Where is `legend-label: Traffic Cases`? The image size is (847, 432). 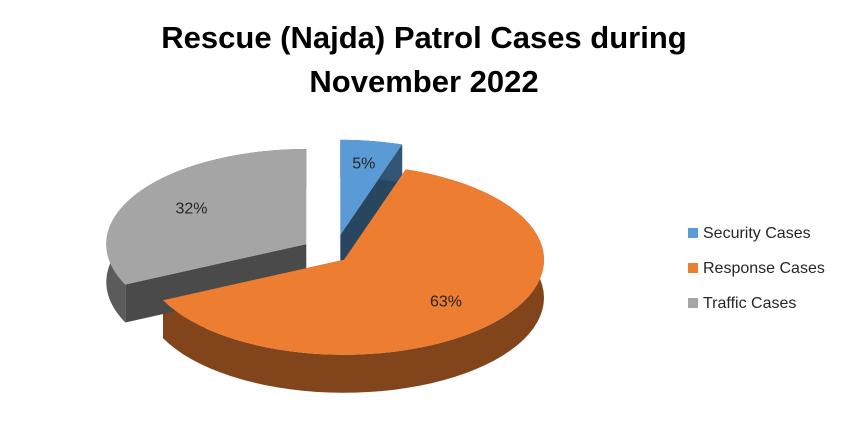 legend-label: Traffic Cases is located at coordinates (749, 303).